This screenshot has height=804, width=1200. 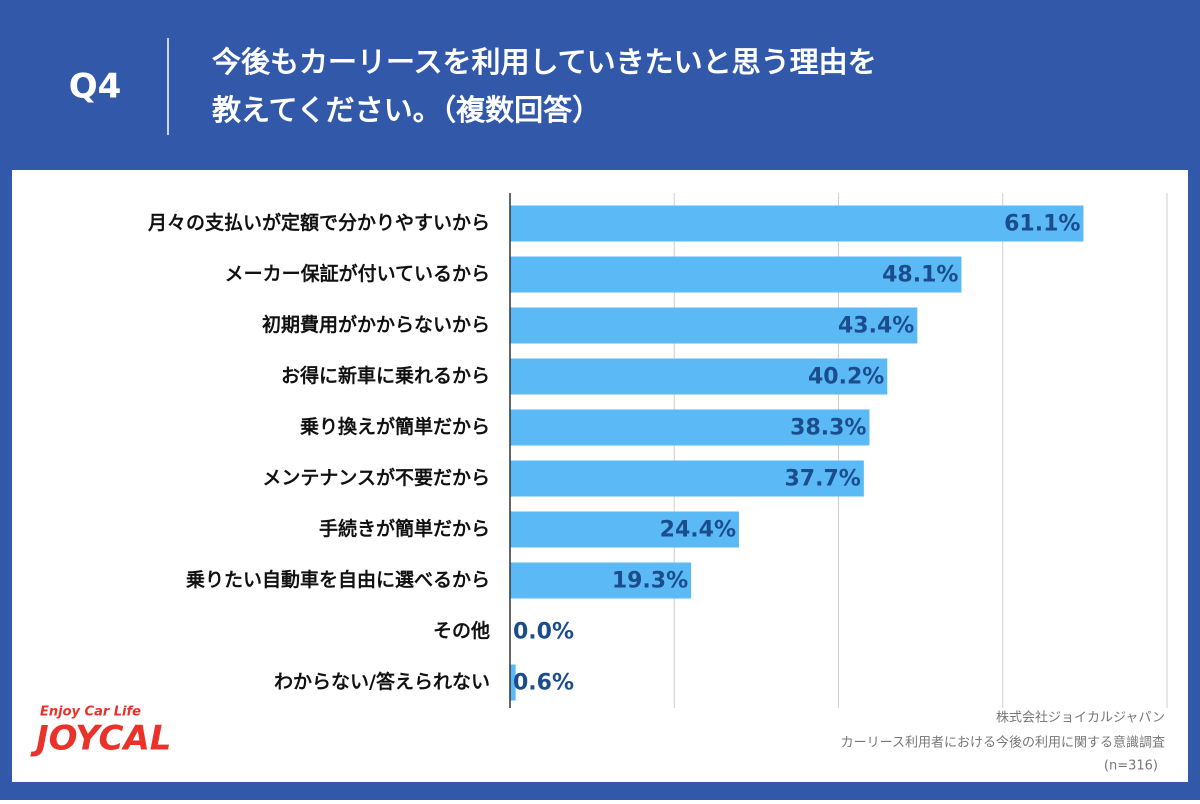 I want to click on footer-text: 株式会社ジョイカルジャパン, so click(x=1080, y=718).